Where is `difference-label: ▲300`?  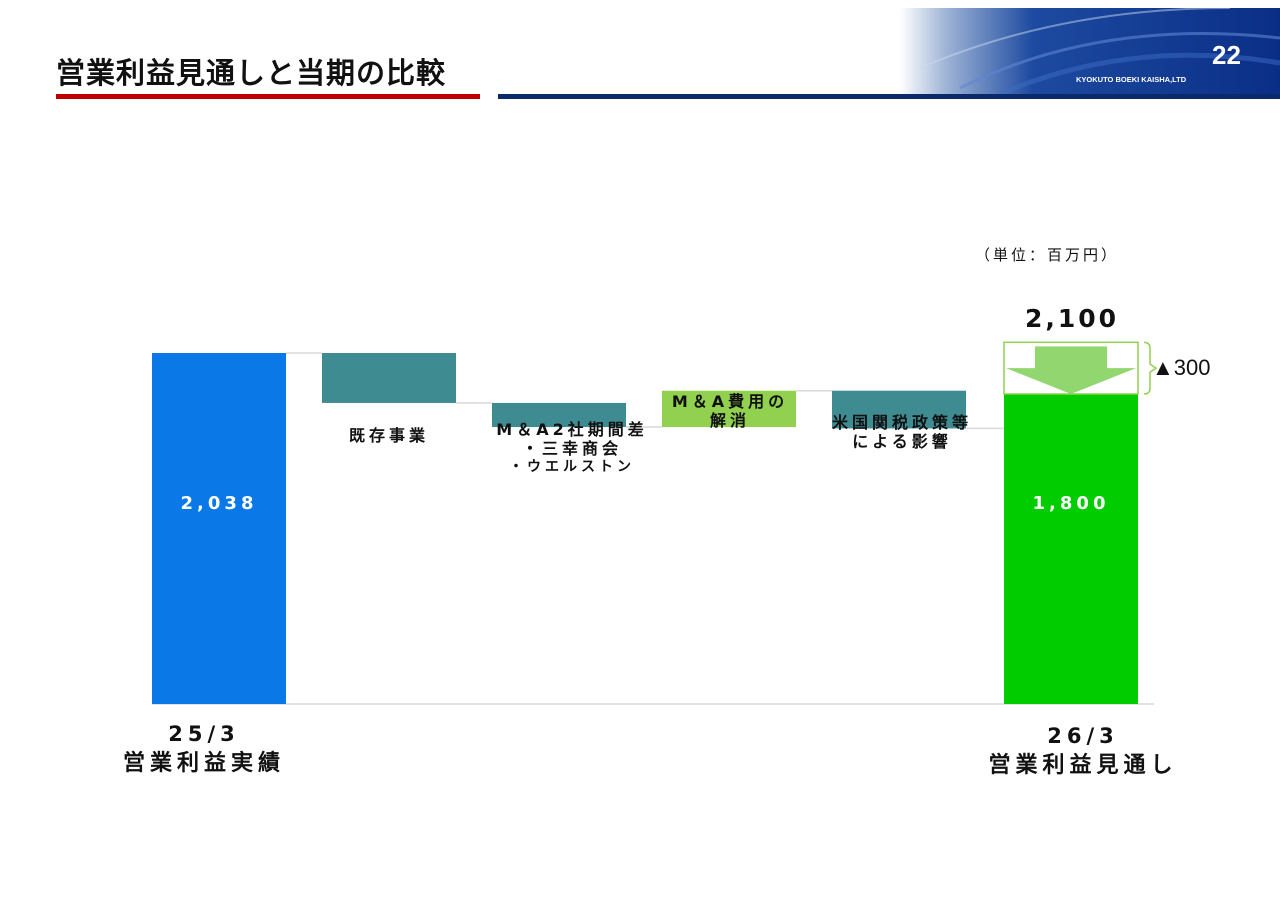 difference-label: ▲300 is located at coordinates (1181, 367).